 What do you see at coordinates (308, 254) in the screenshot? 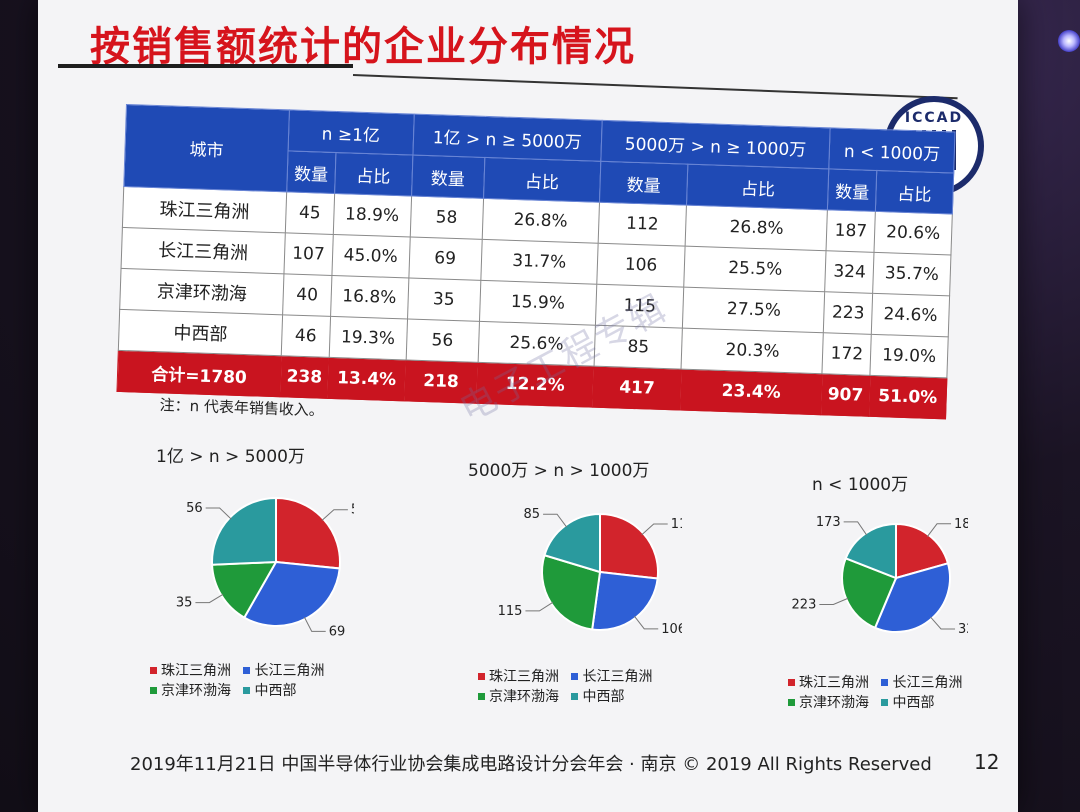
I see `table-cell: 107` at bounding box center [308, 254].